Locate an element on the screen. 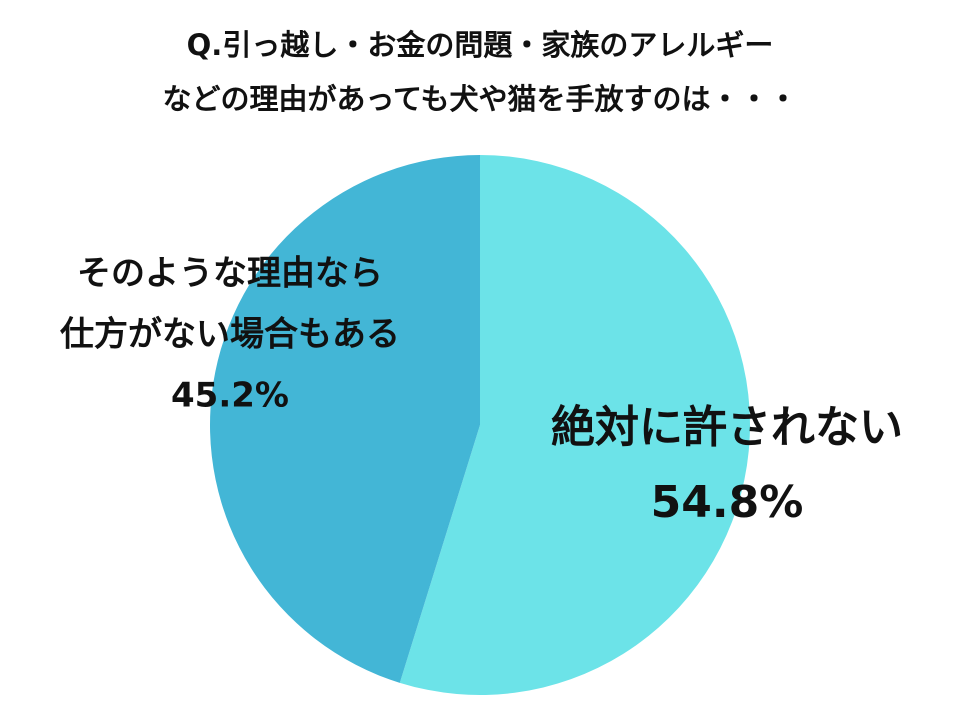 The height and width of the screenshot is (720, 960). slice-label: そのような理由なら is located at coordinates (230, 274).